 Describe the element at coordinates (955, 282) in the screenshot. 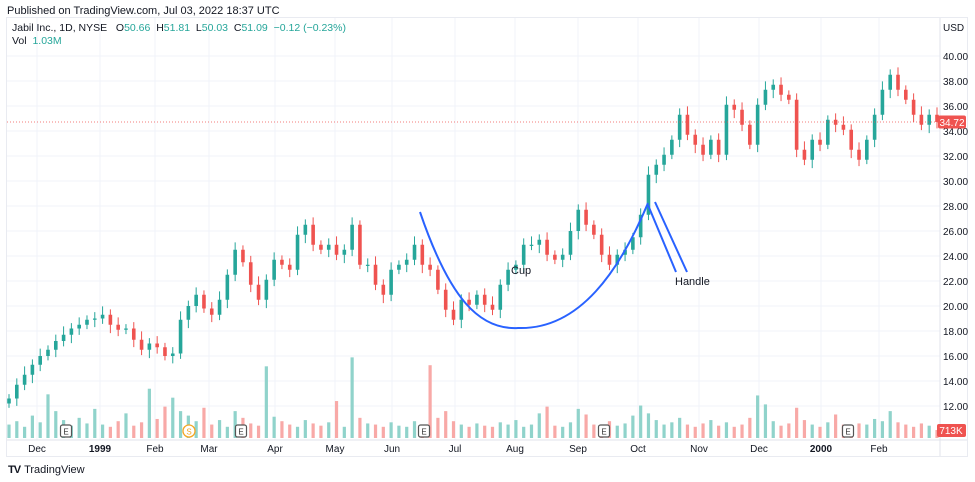

I see `y-tick-label: 22.00` at that location.